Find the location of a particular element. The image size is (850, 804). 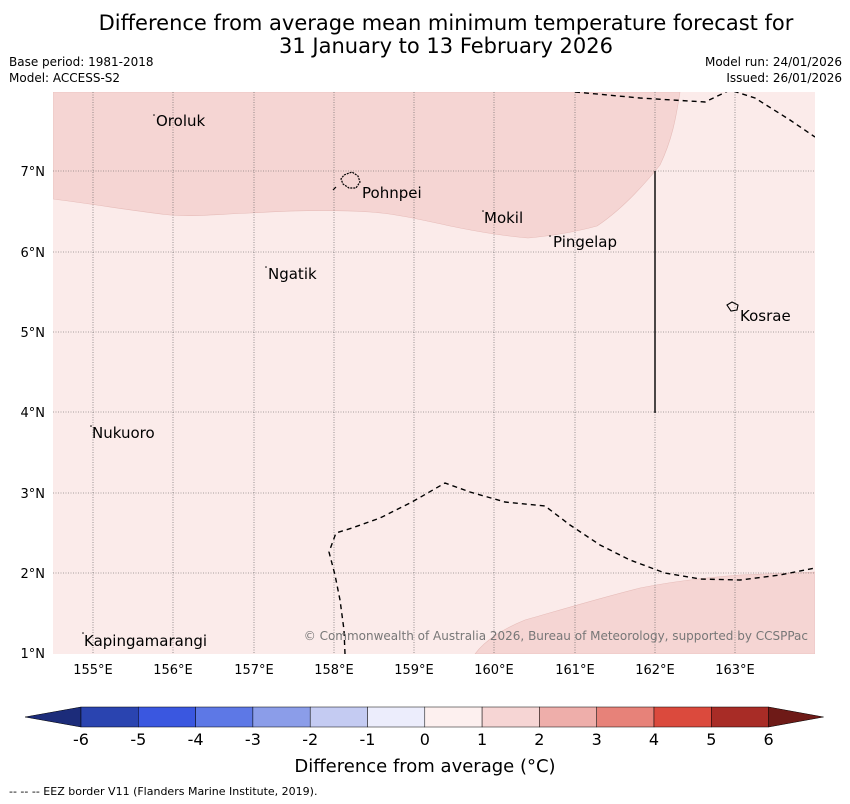

issued-date: Issued: 26/01/2026 is located at coordinates (784, 78).